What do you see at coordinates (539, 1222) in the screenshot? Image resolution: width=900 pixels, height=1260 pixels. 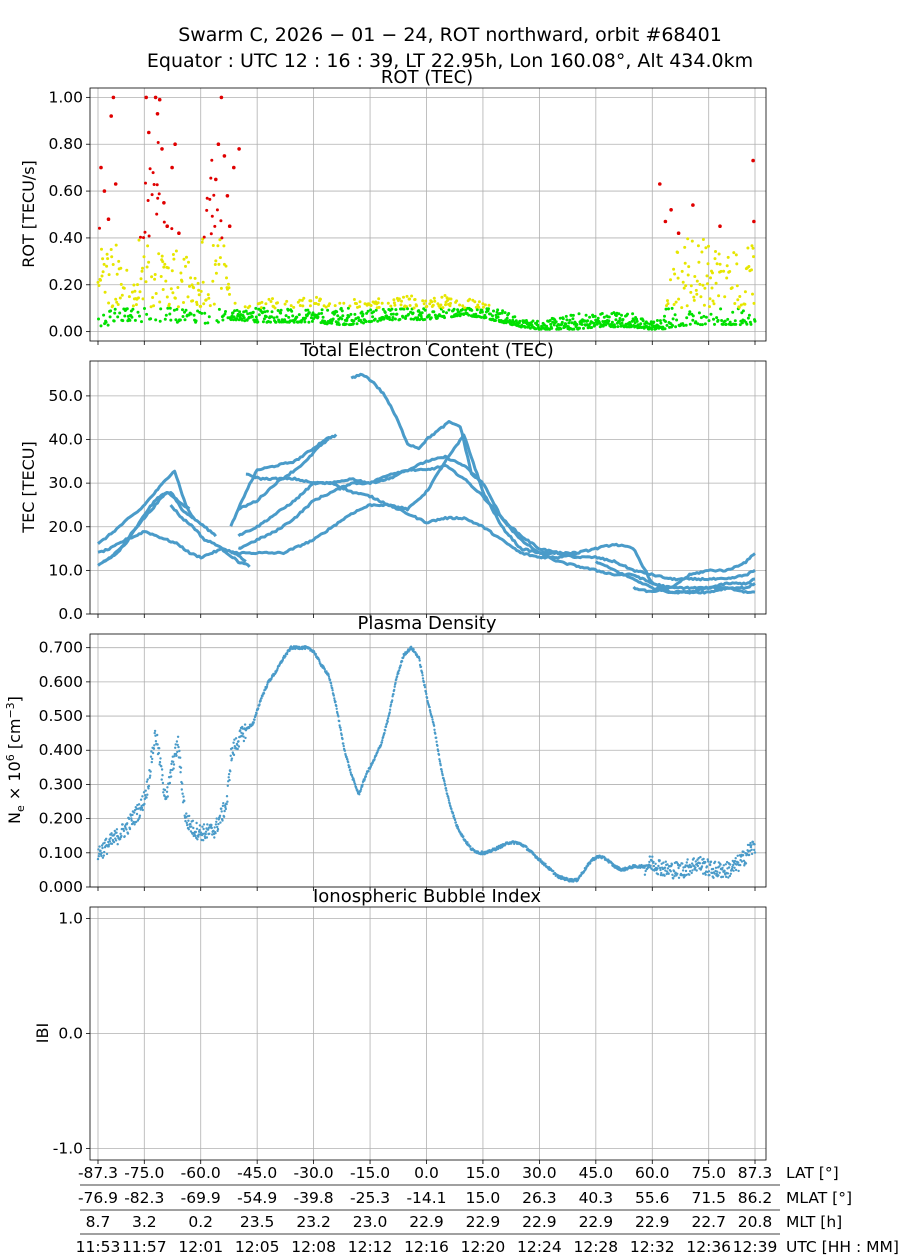 I see `x-tick-label-row-2: 22.9` at bounding box center [539, 1222].